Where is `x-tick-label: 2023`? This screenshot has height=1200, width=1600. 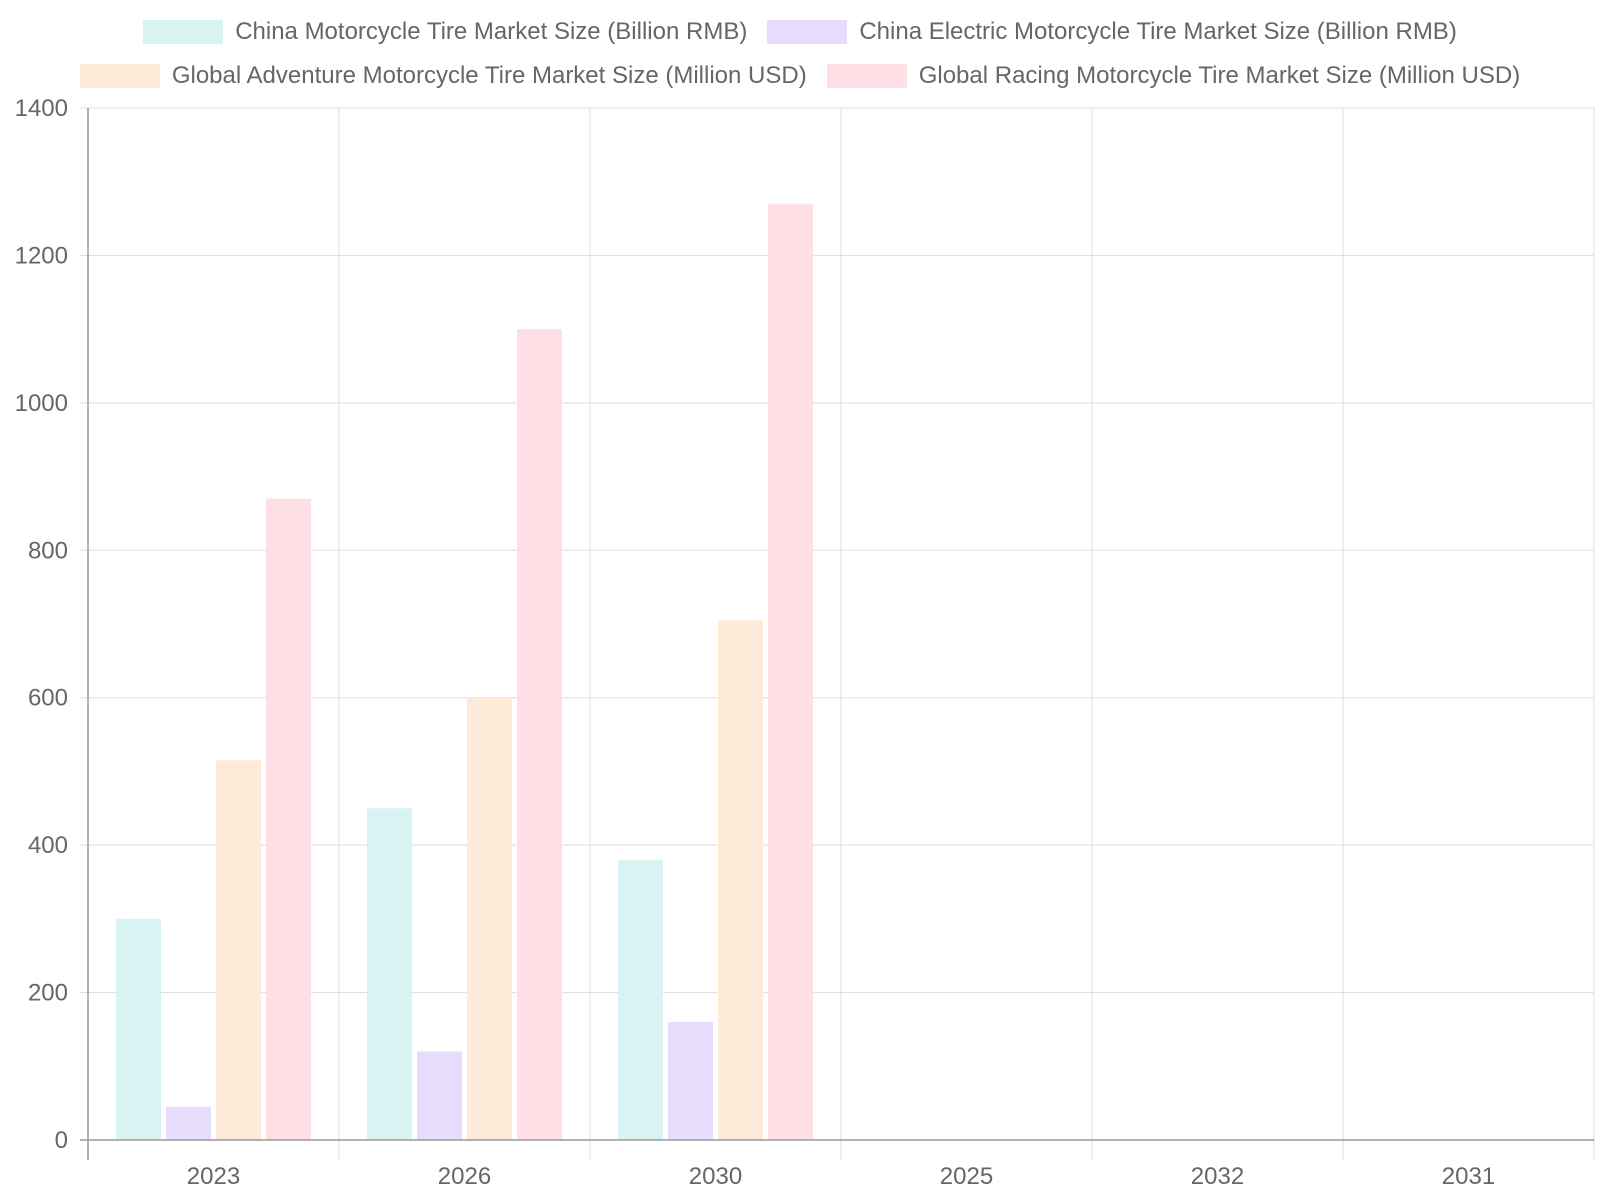 x-tick-label: 2023 is located at coordinates (213, 1176).